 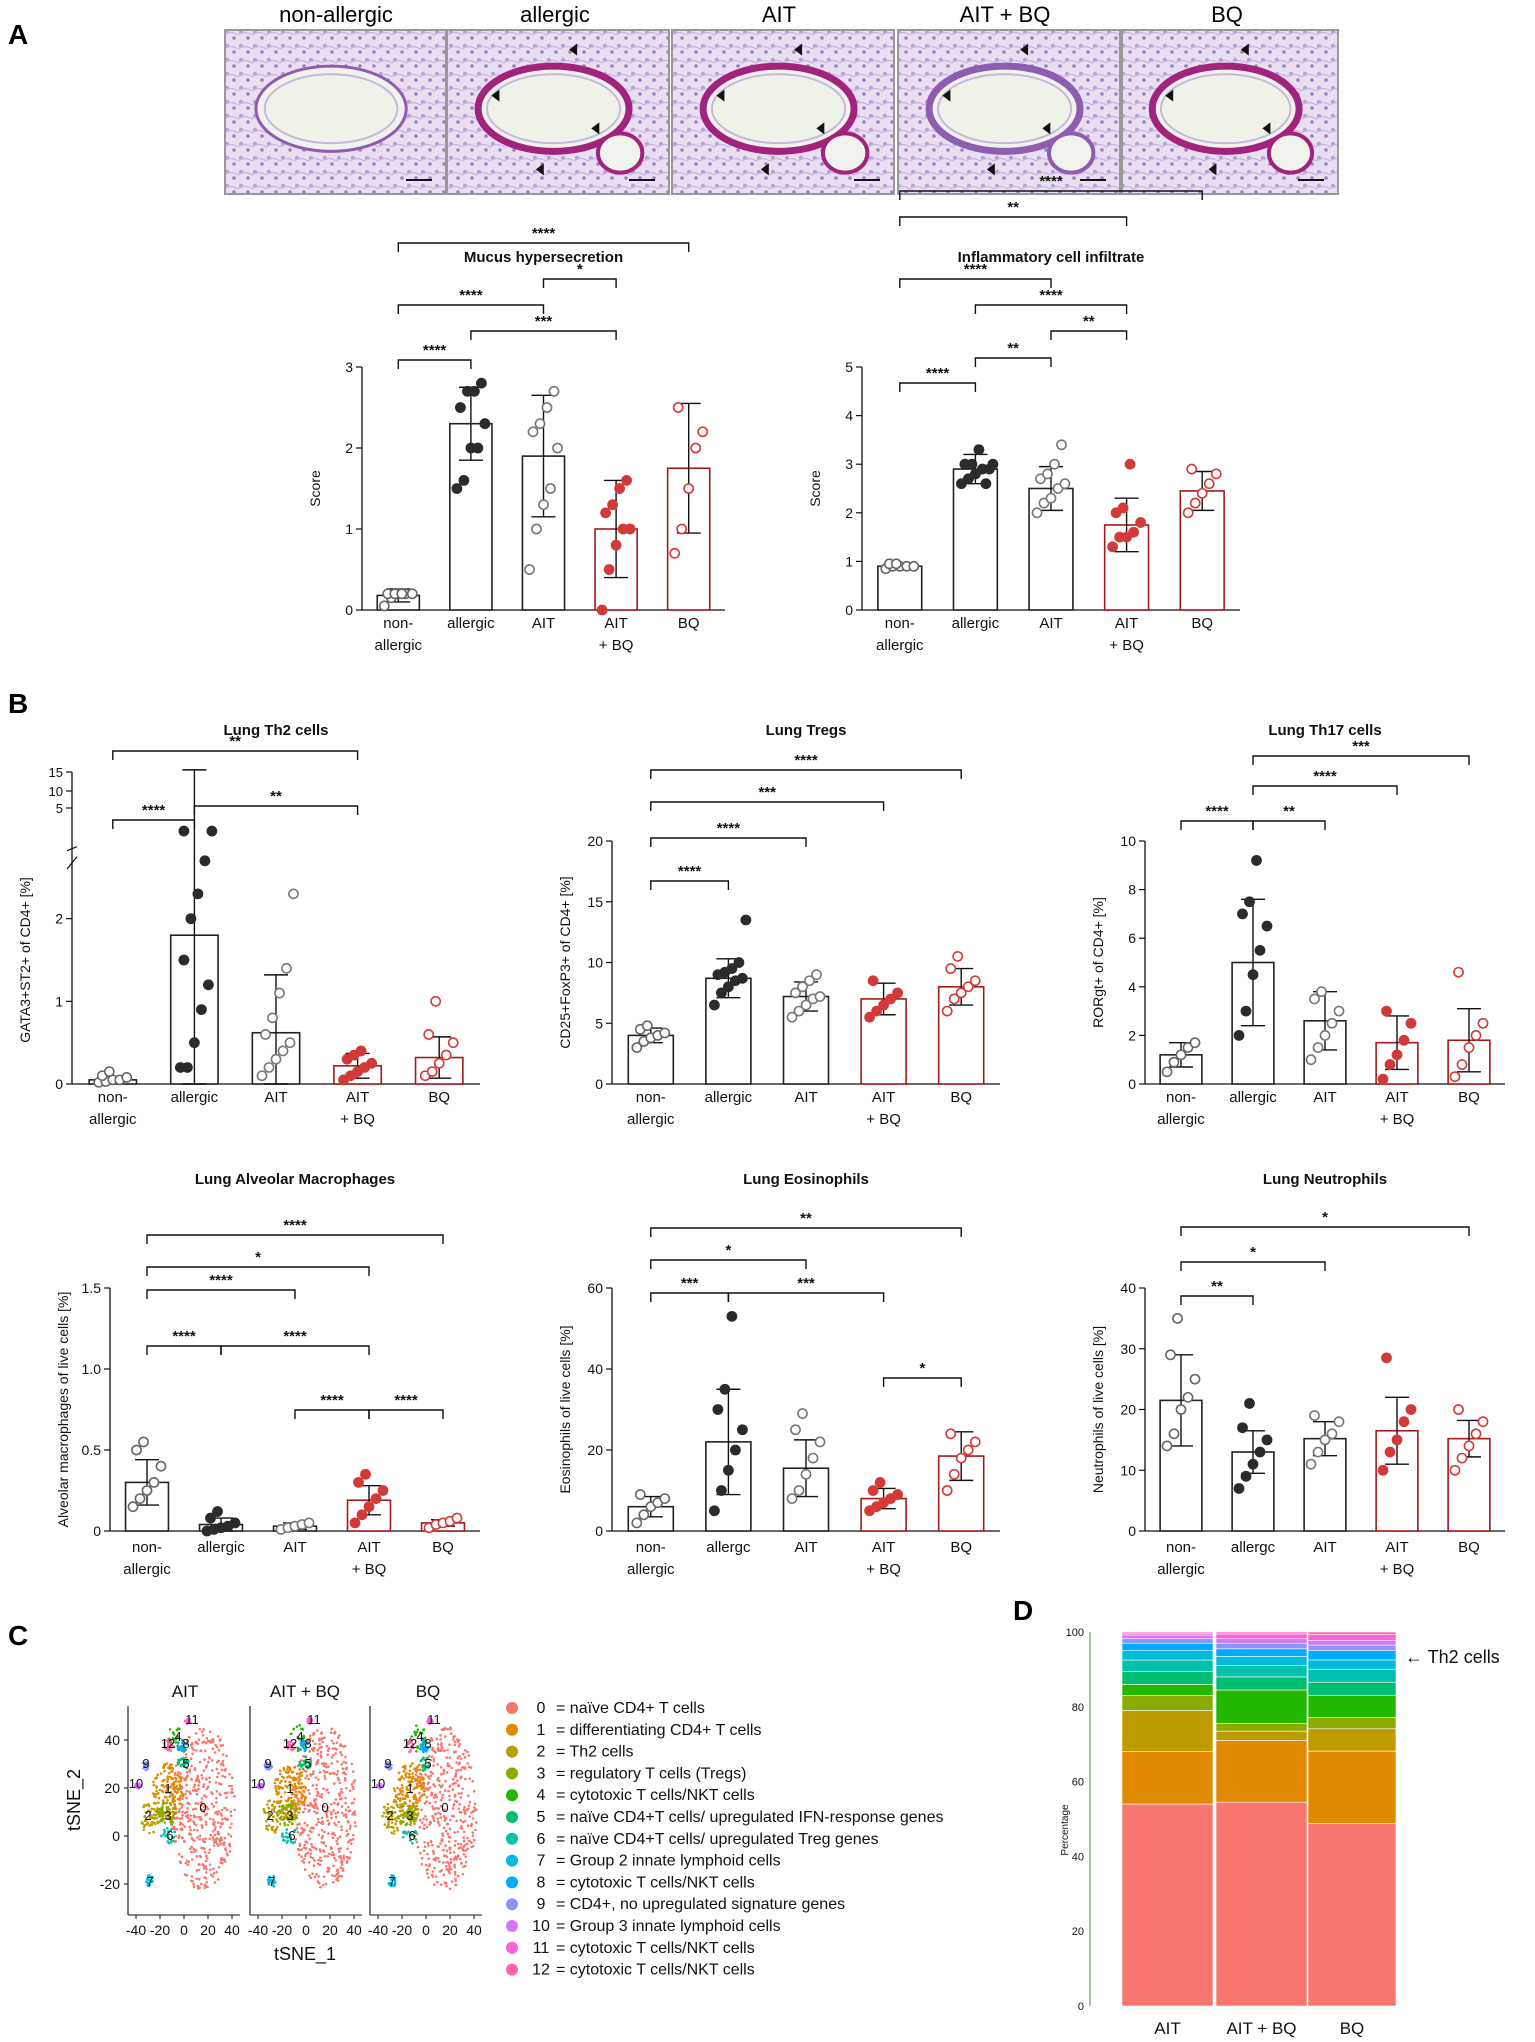 I want to click on y-tick-label: 3, so click(x=349, y=367).